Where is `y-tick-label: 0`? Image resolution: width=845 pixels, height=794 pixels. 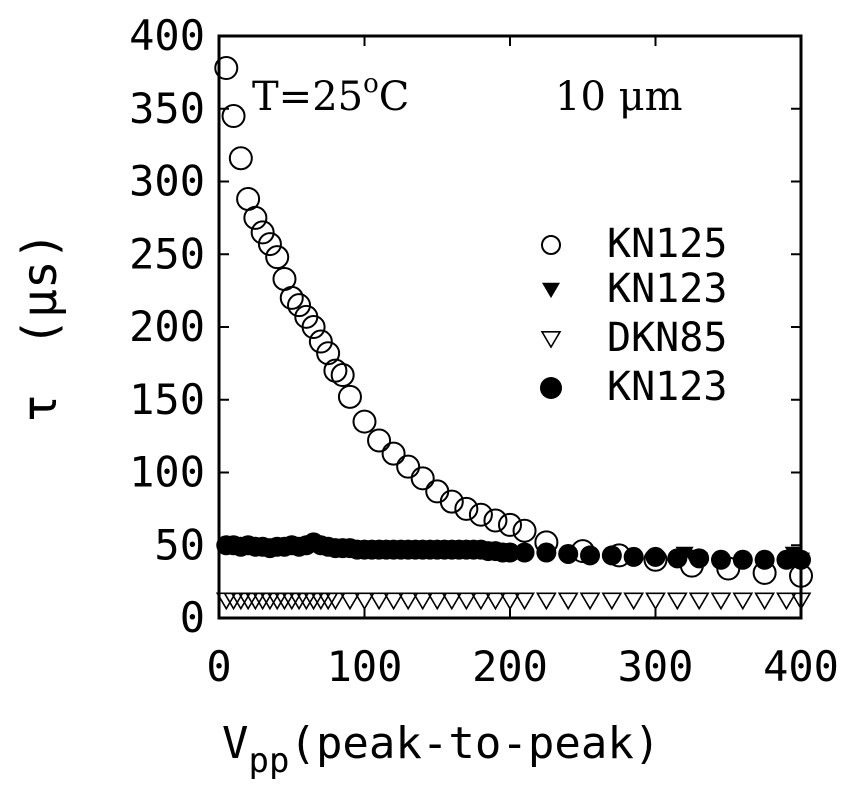 y-tick-label: 0 is located at coordinates (192, 617).